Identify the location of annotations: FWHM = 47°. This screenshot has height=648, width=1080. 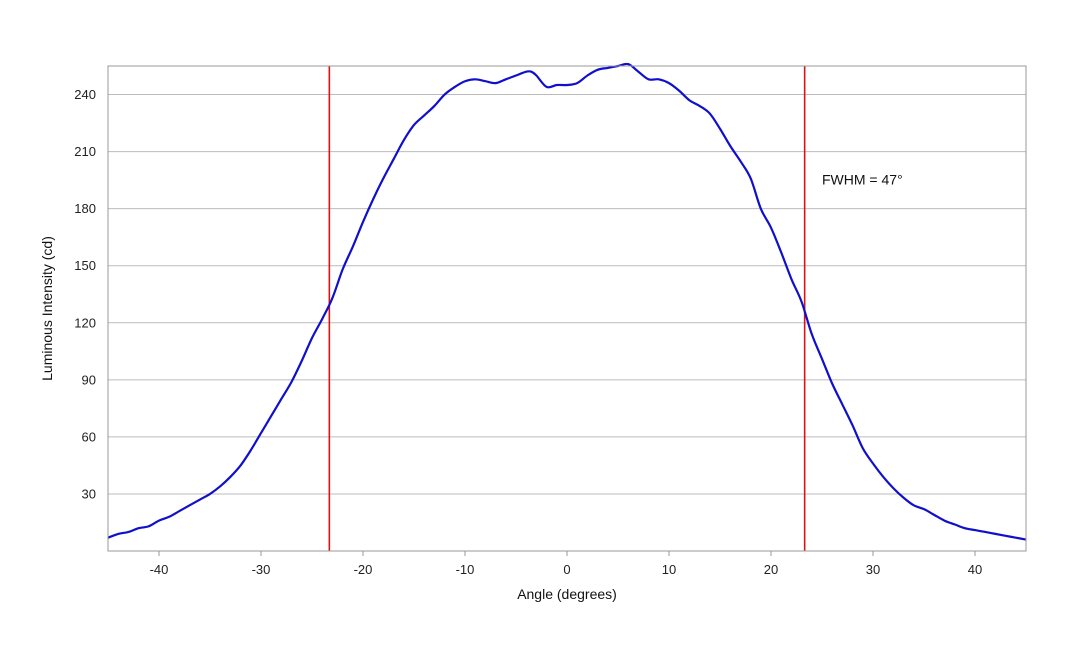
(862, 180).